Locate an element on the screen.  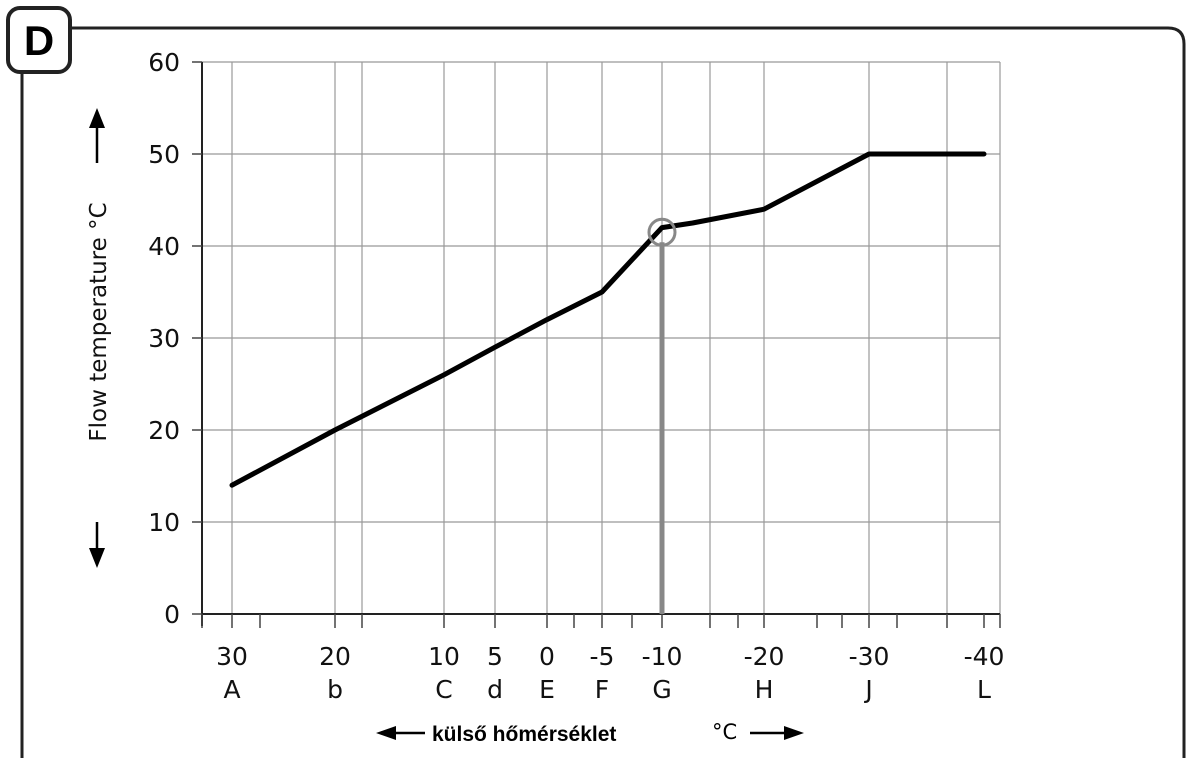
right-arrow-icon is located at coordinates (777, 733).